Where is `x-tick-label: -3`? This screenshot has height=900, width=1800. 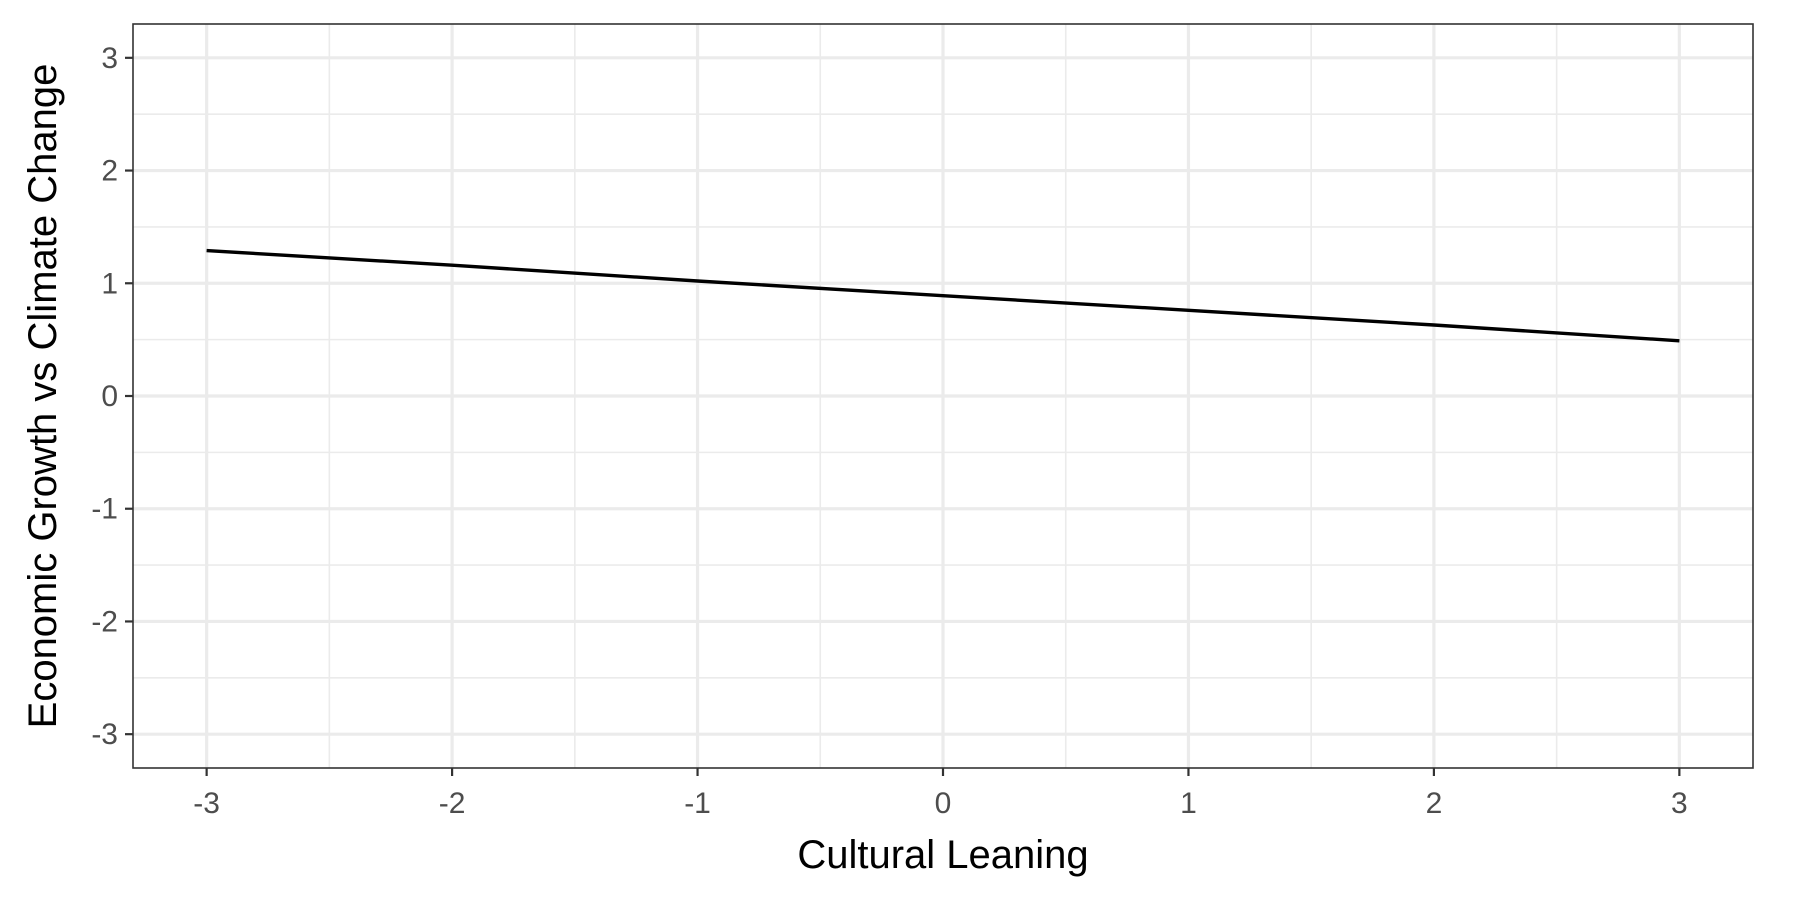 x-tick-label: -3 is located at coordinates (206, 803).